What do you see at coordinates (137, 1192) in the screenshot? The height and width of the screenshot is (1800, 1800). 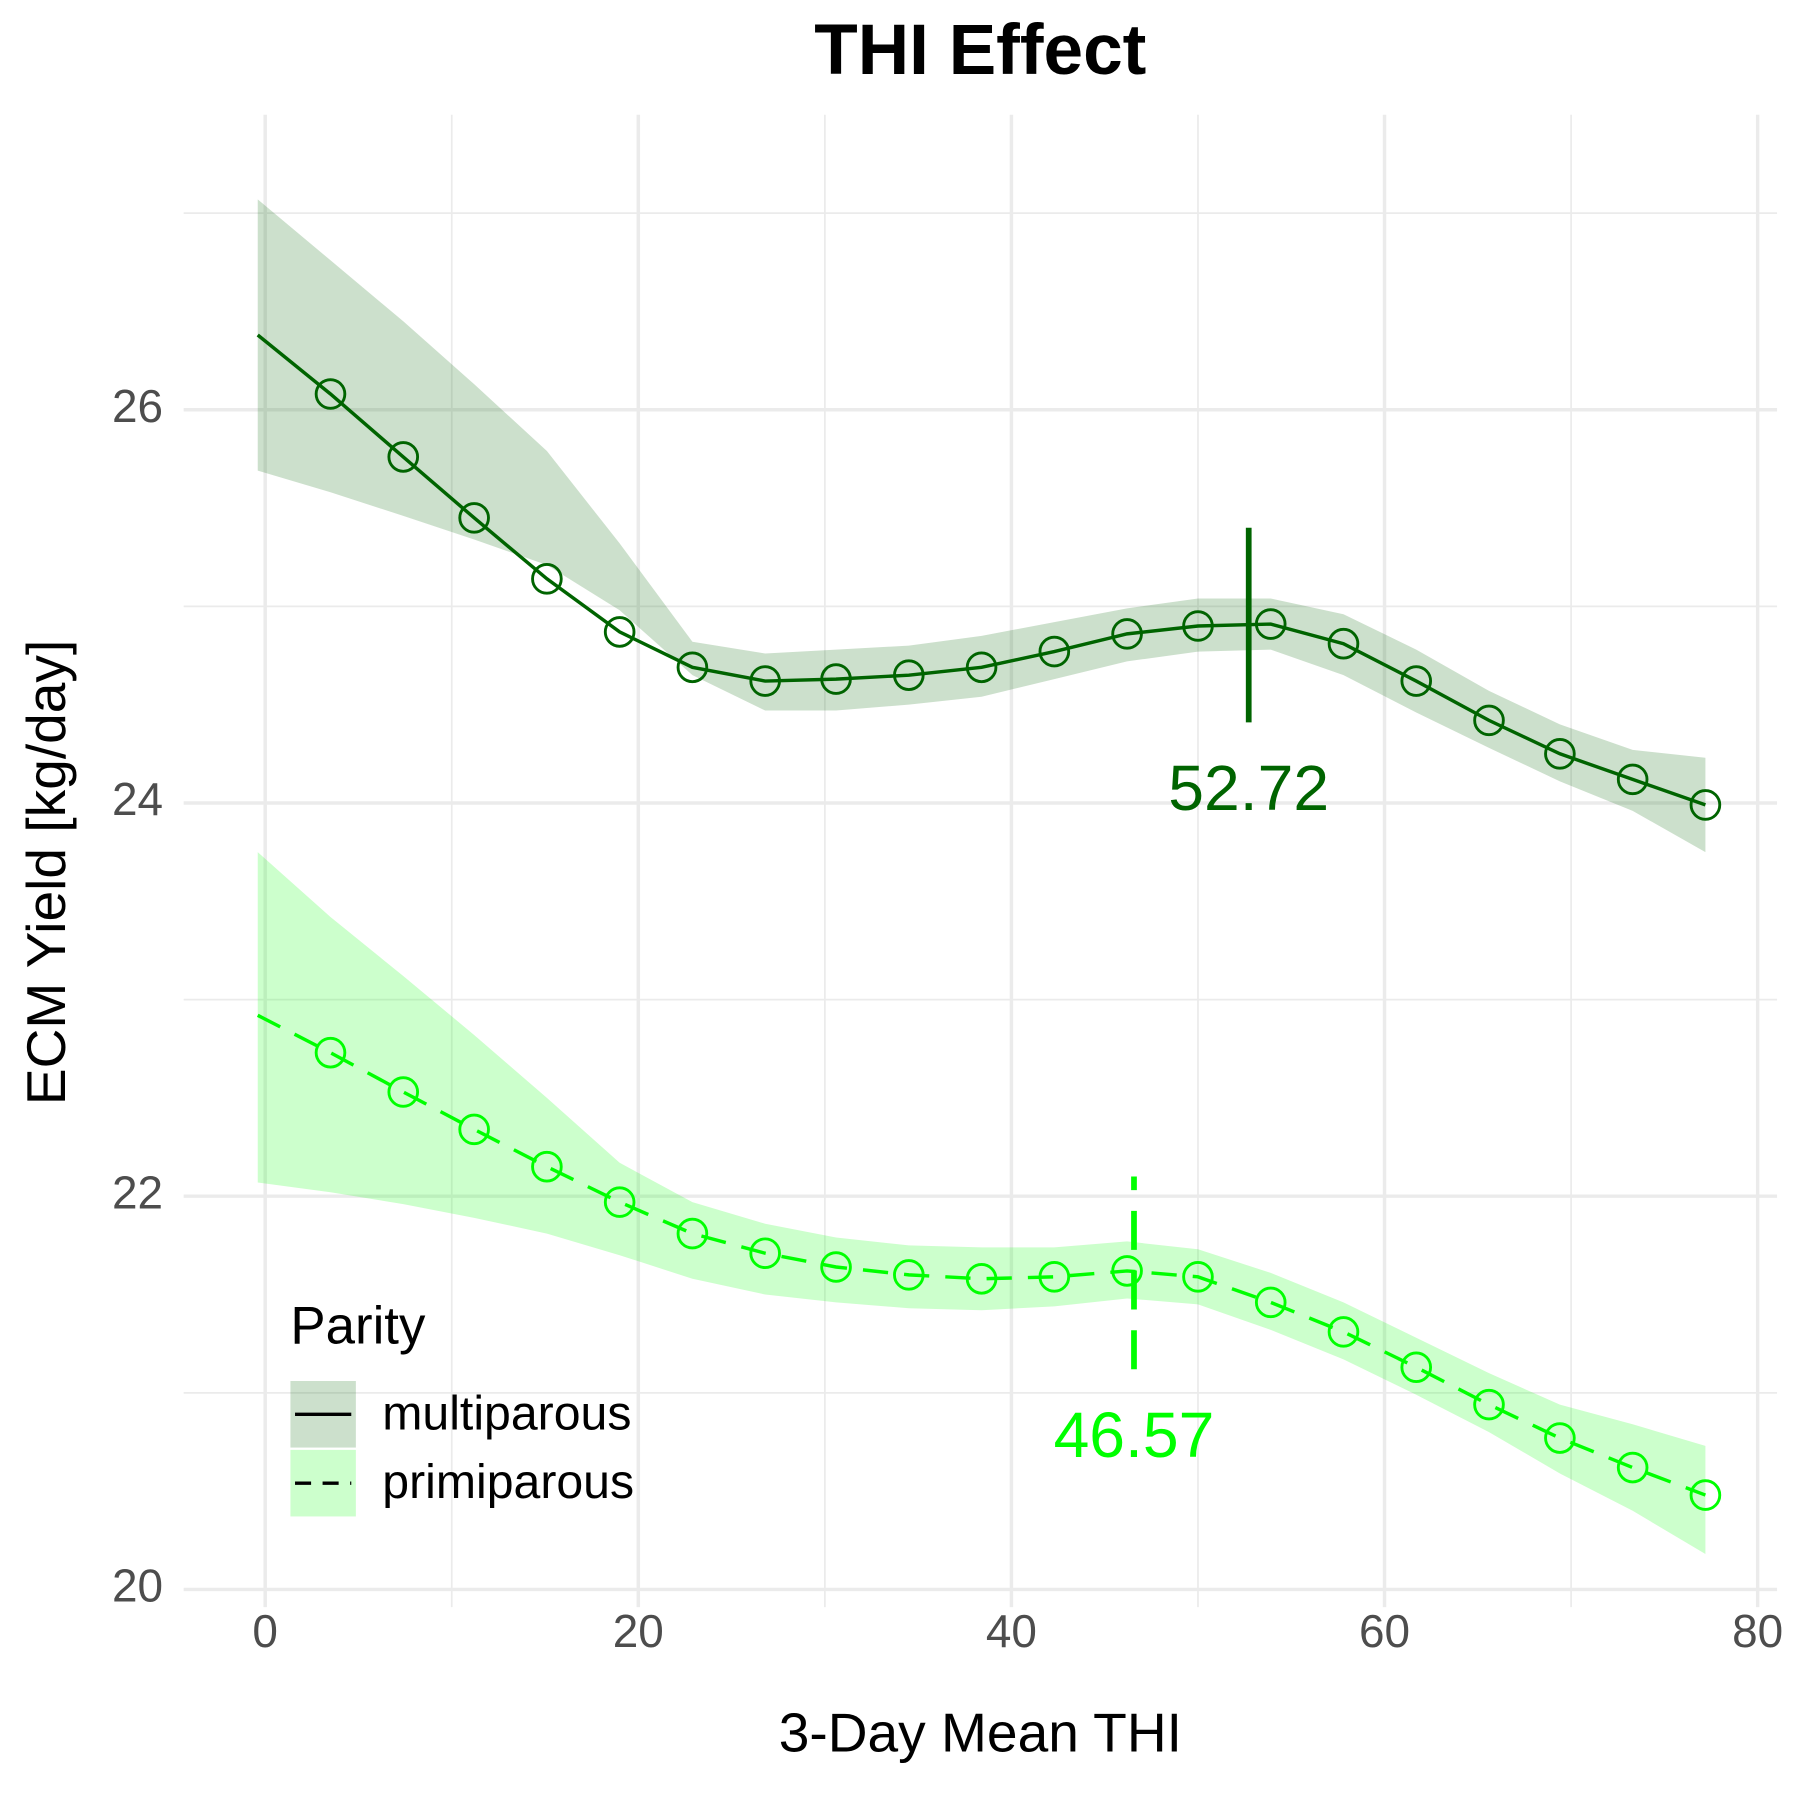 I see `y-tick-label: 22` at bounding box center [137, 1192].